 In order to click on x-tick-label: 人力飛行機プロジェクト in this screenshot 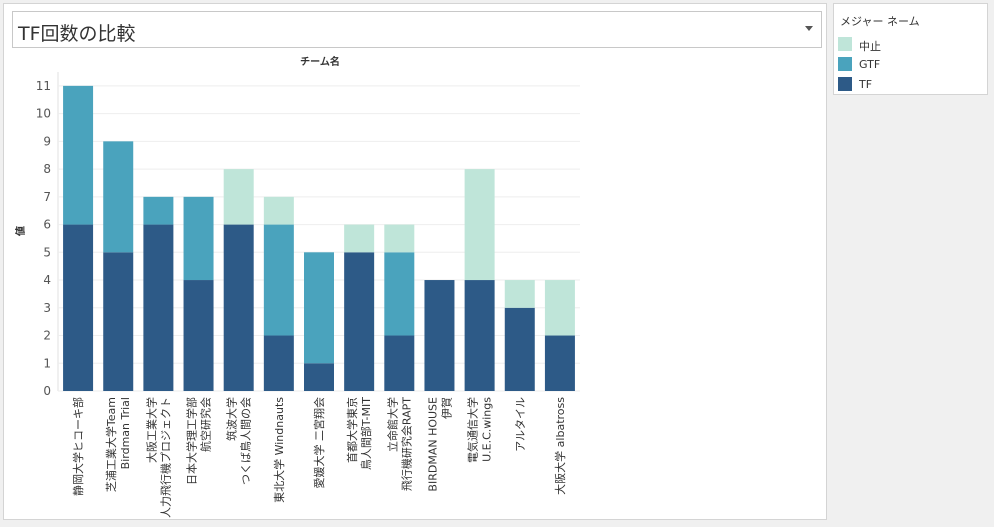, I will do `click(165, 457)`.